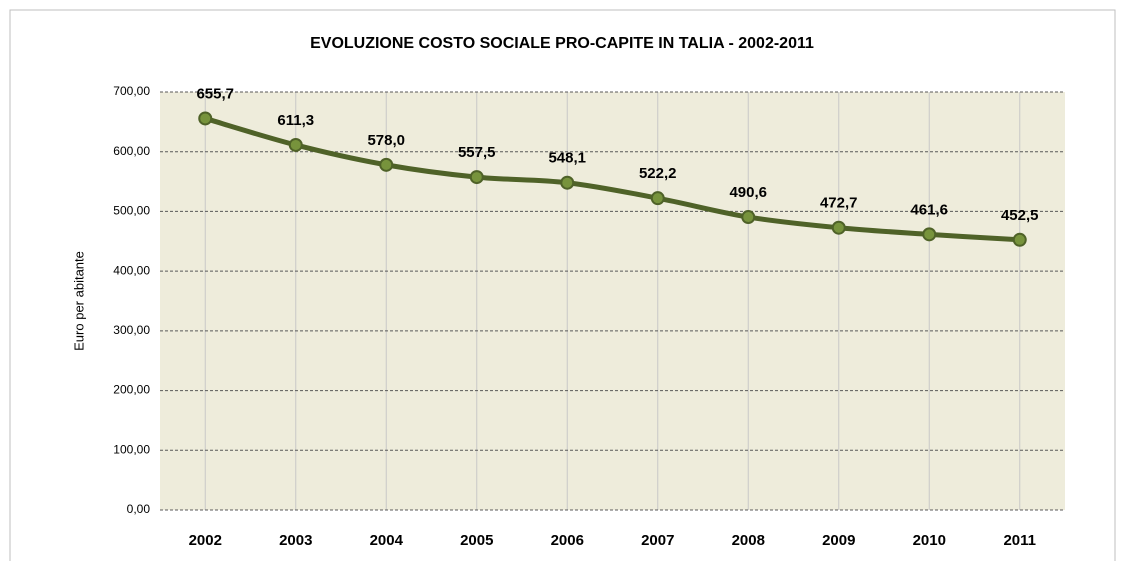 The height and width of the screenshot is (561, 1125). What do you see at coordinates (567, 158) in the screenshot?
I see `data-label: 548,1` at bounding box center [567, 158].